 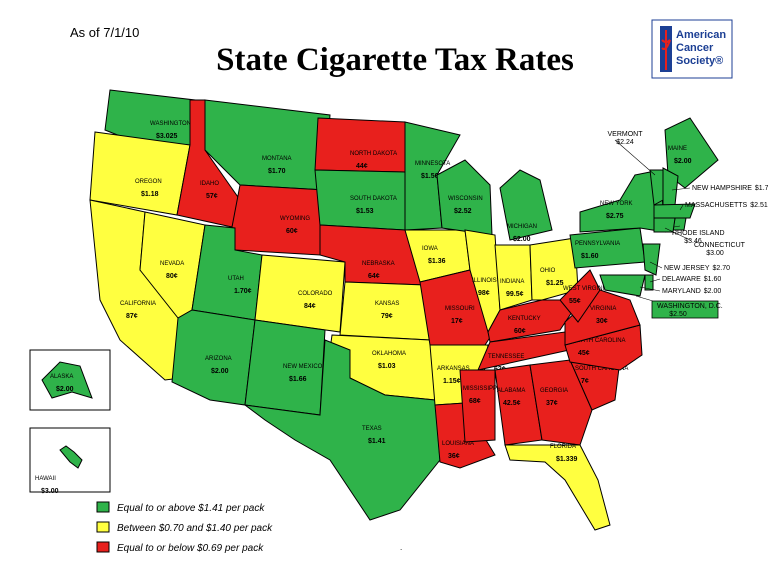 What do you see at coordinates (720, 245) in the screenshot?
I see `state-name: CONNECTICUT` at bounding box center [720, 245].